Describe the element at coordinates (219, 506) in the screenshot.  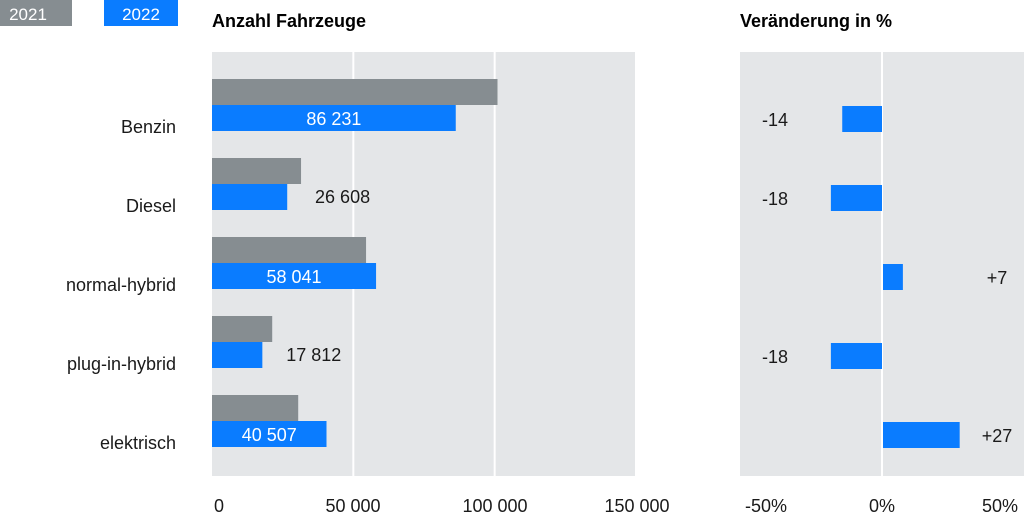
I see `left-tick-label: 0` at that location.